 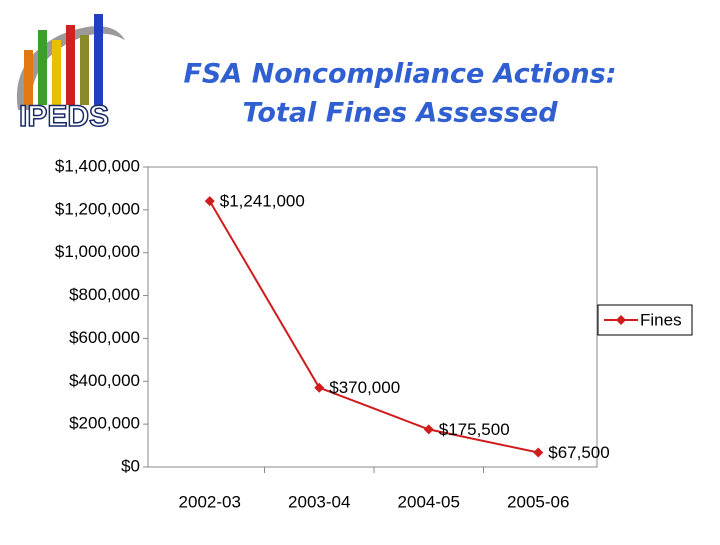 What do you see at coordinates (319, 501) in the screenshot?
I see `x-tick-label: 2003-04` at bounding box center [319, 501].